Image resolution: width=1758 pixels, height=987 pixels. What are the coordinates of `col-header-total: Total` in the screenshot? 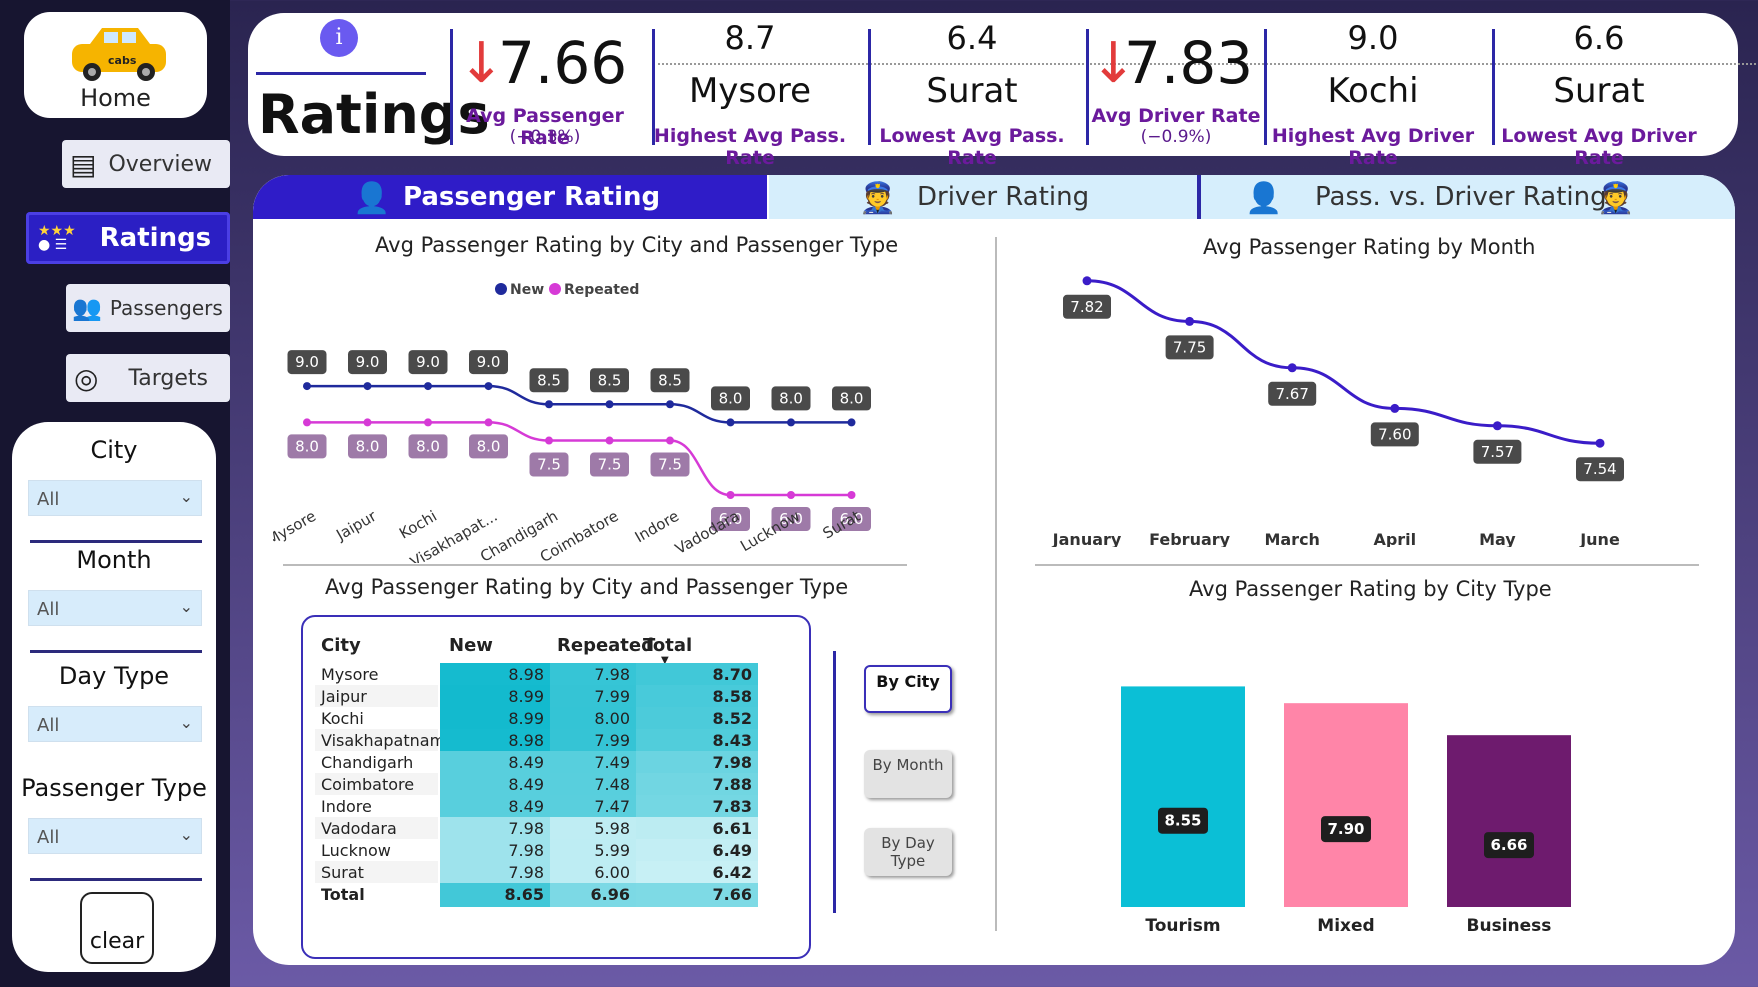 It's located at (668, 645).